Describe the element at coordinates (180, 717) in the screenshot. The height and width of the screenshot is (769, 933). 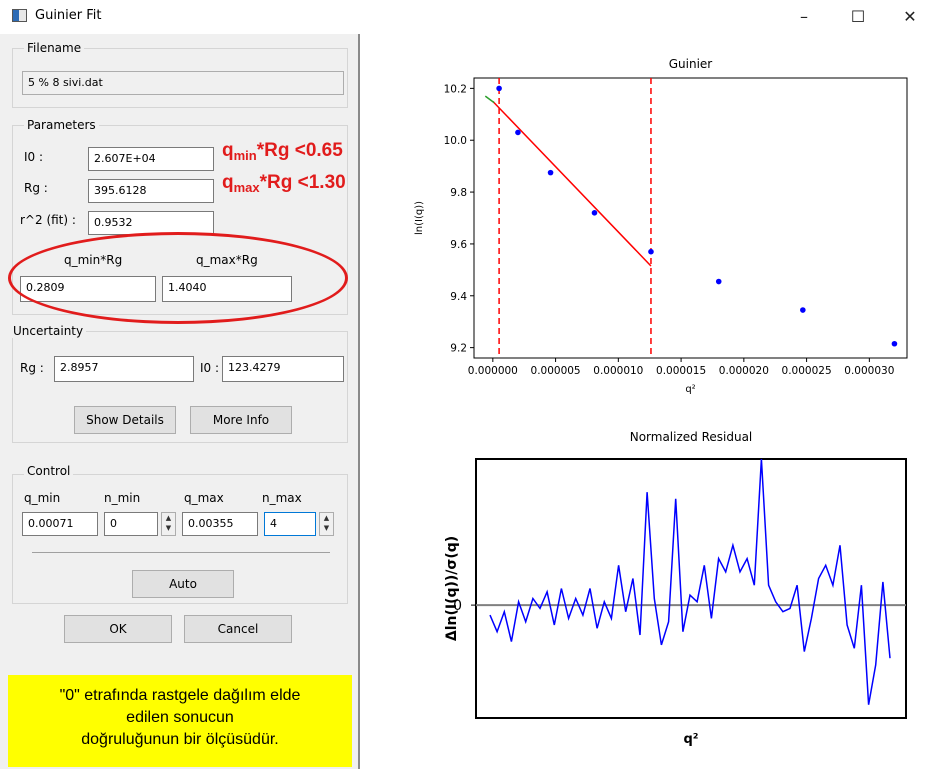
I see `note-line-2: edilen sonucun` at that location.